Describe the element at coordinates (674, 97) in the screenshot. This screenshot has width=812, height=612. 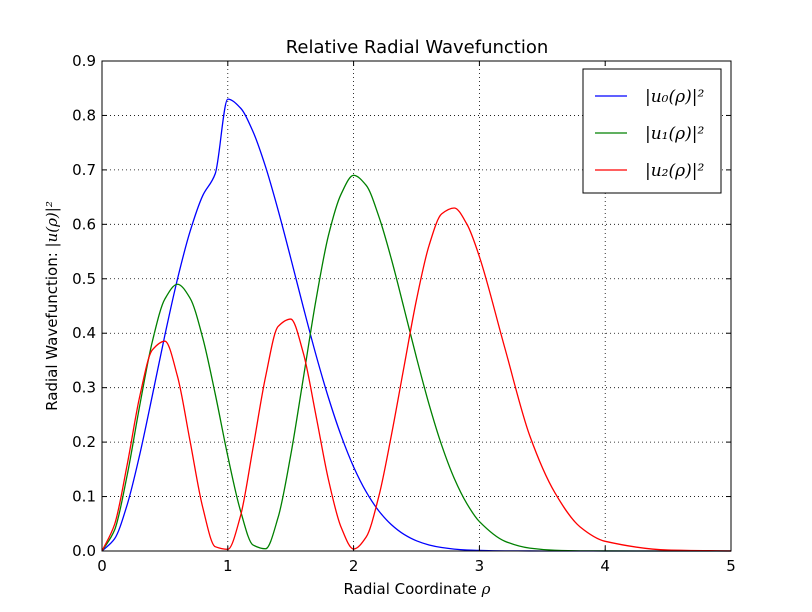
I see `legend-label-0: |u₀(ρ)|²` at that location.